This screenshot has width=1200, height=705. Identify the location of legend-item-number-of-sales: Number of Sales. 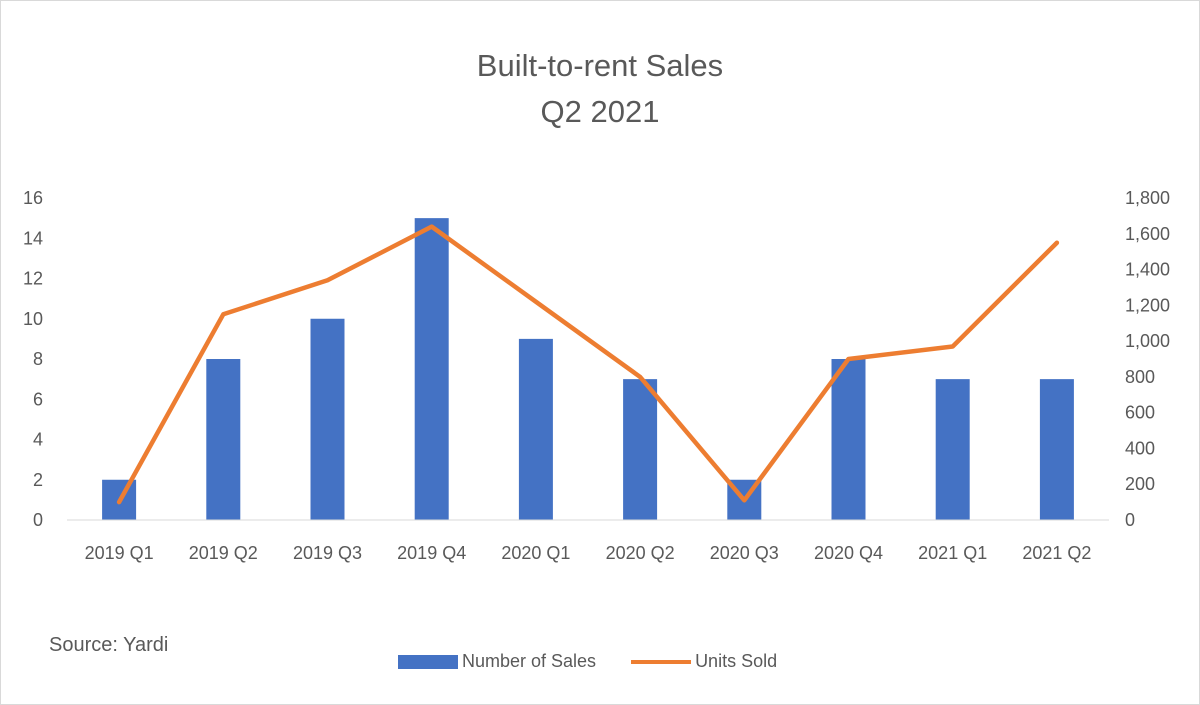
(497, 661).